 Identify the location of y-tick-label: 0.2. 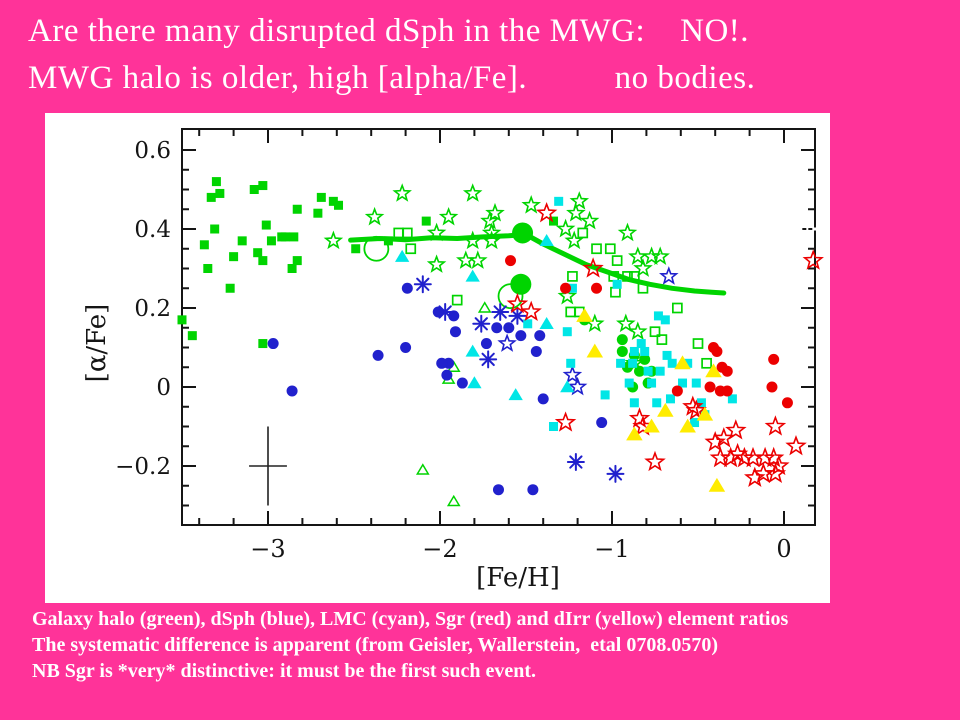
(152, 309).